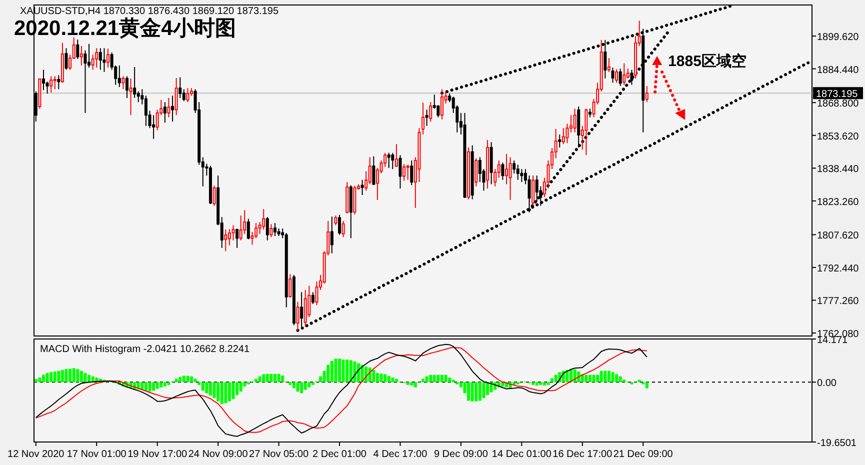 The height and width of the screenshot is (465, 865). I want to click on ref-line-label: 1873.195, so click(837, 94).